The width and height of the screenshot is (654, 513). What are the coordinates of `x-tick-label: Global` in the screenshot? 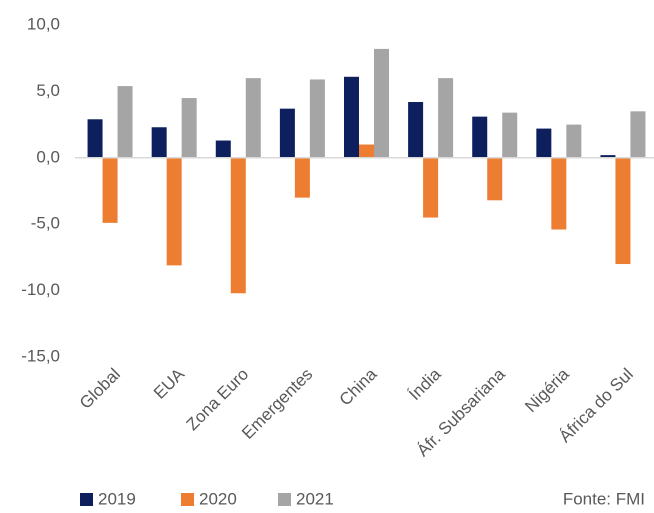 It's located at (100, 389).